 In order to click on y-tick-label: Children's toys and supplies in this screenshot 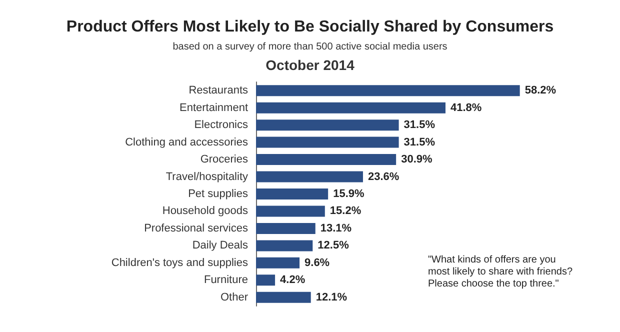, I will do `click(179, 262)`.